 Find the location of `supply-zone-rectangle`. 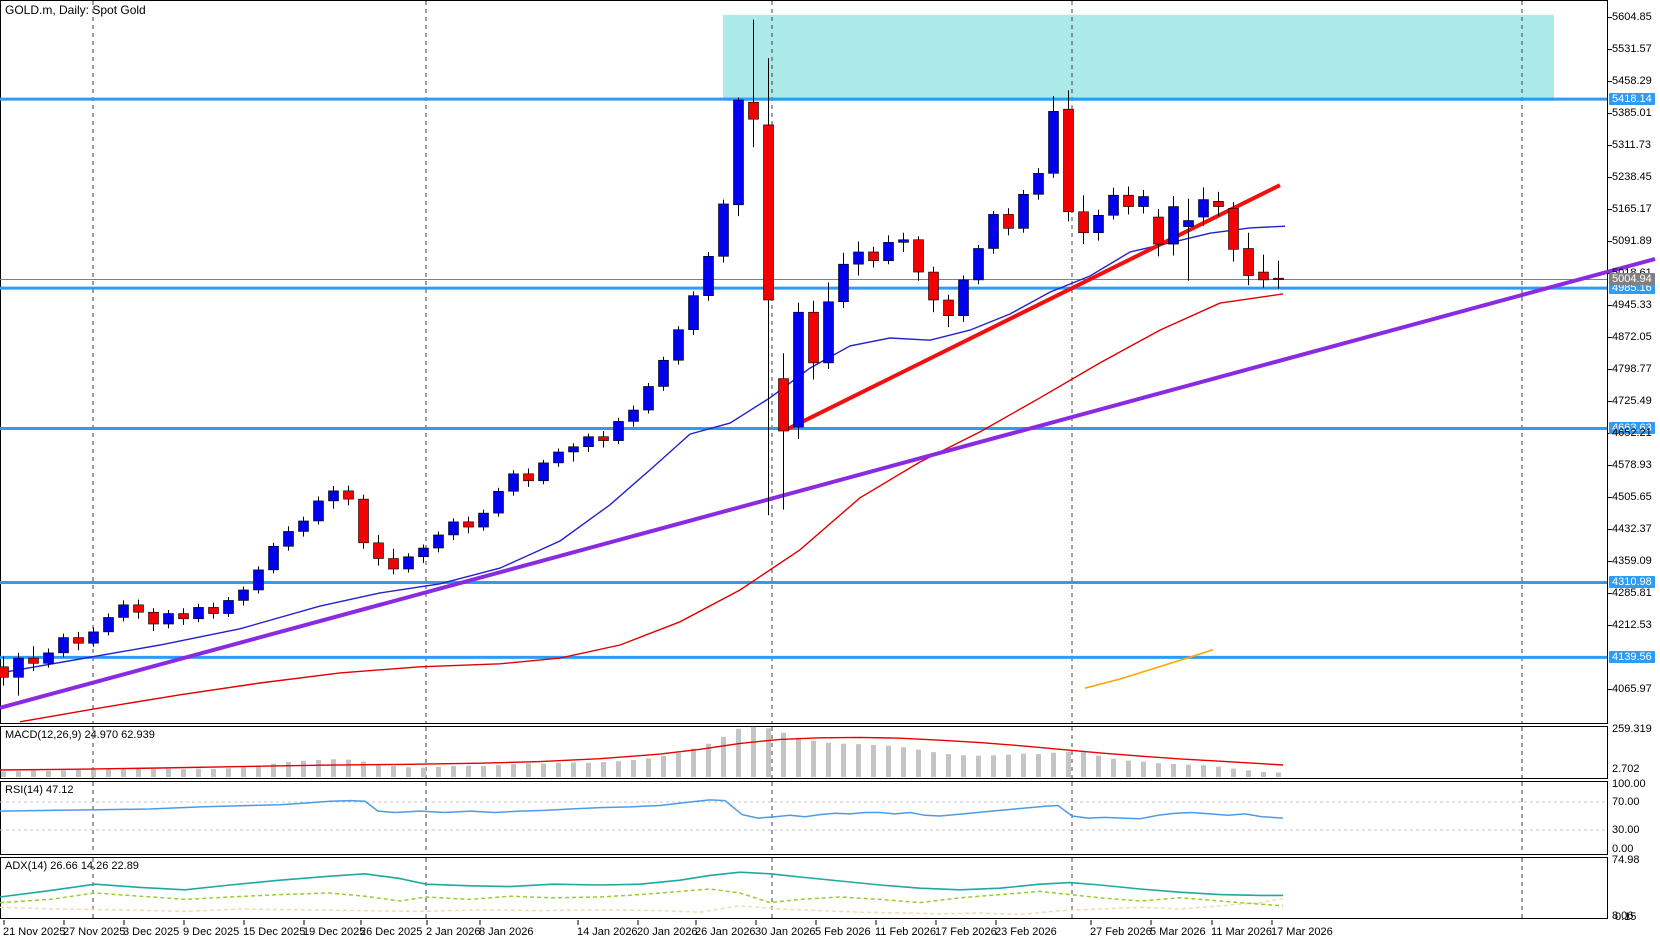

supply-zone-rectangle is located at coordinates (1138, 57).